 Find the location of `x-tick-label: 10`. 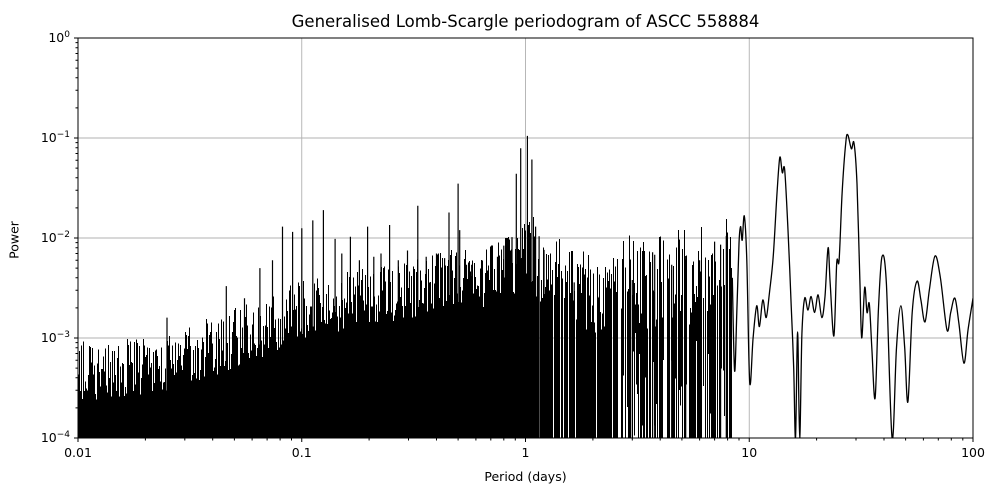

x-tick-label: 10 is located at coordinates (749, 452).